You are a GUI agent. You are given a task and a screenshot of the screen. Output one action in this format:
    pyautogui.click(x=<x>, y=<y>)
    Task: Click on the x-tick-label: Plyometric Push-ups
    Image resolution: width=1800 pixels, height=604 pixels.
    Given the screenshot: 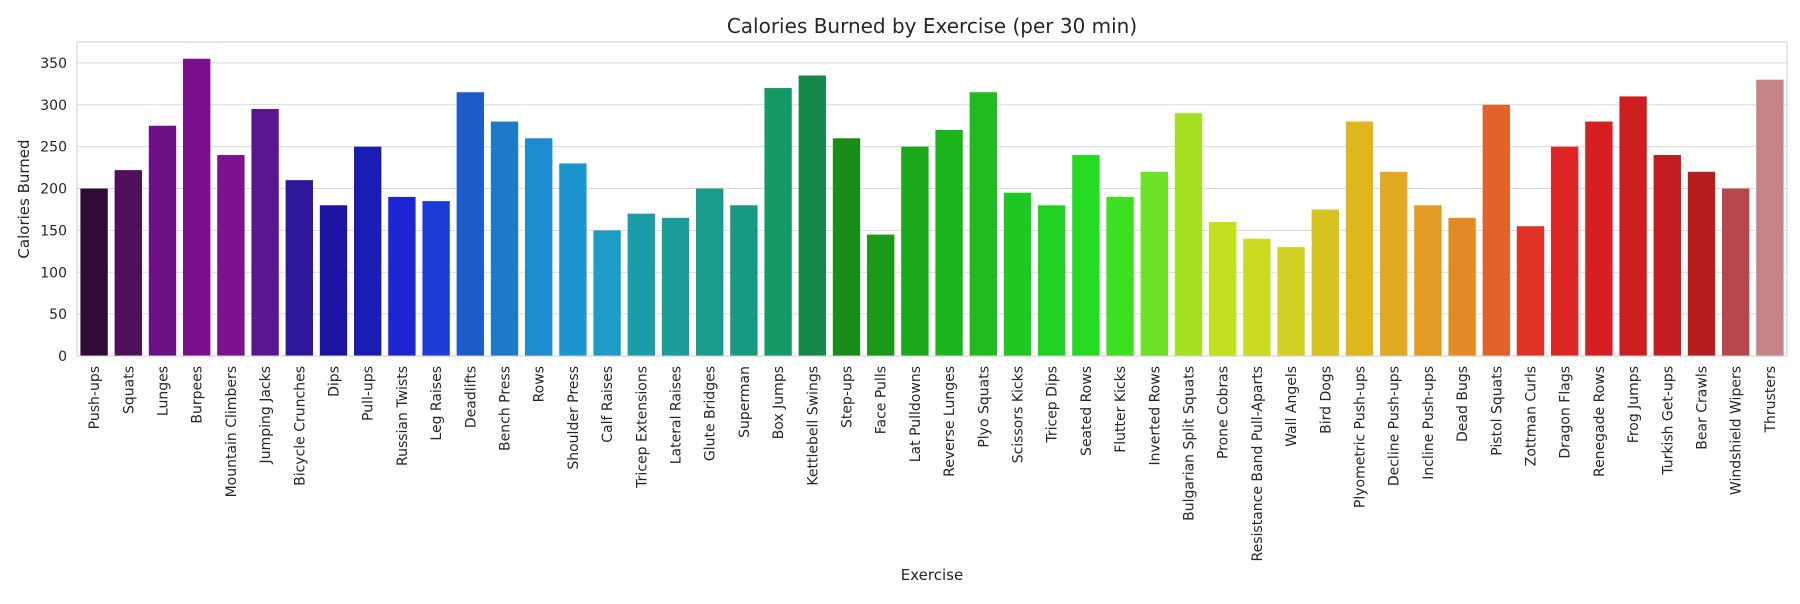 What is the action you would take?
    pyautogui.click(x=1361, y=437)
    